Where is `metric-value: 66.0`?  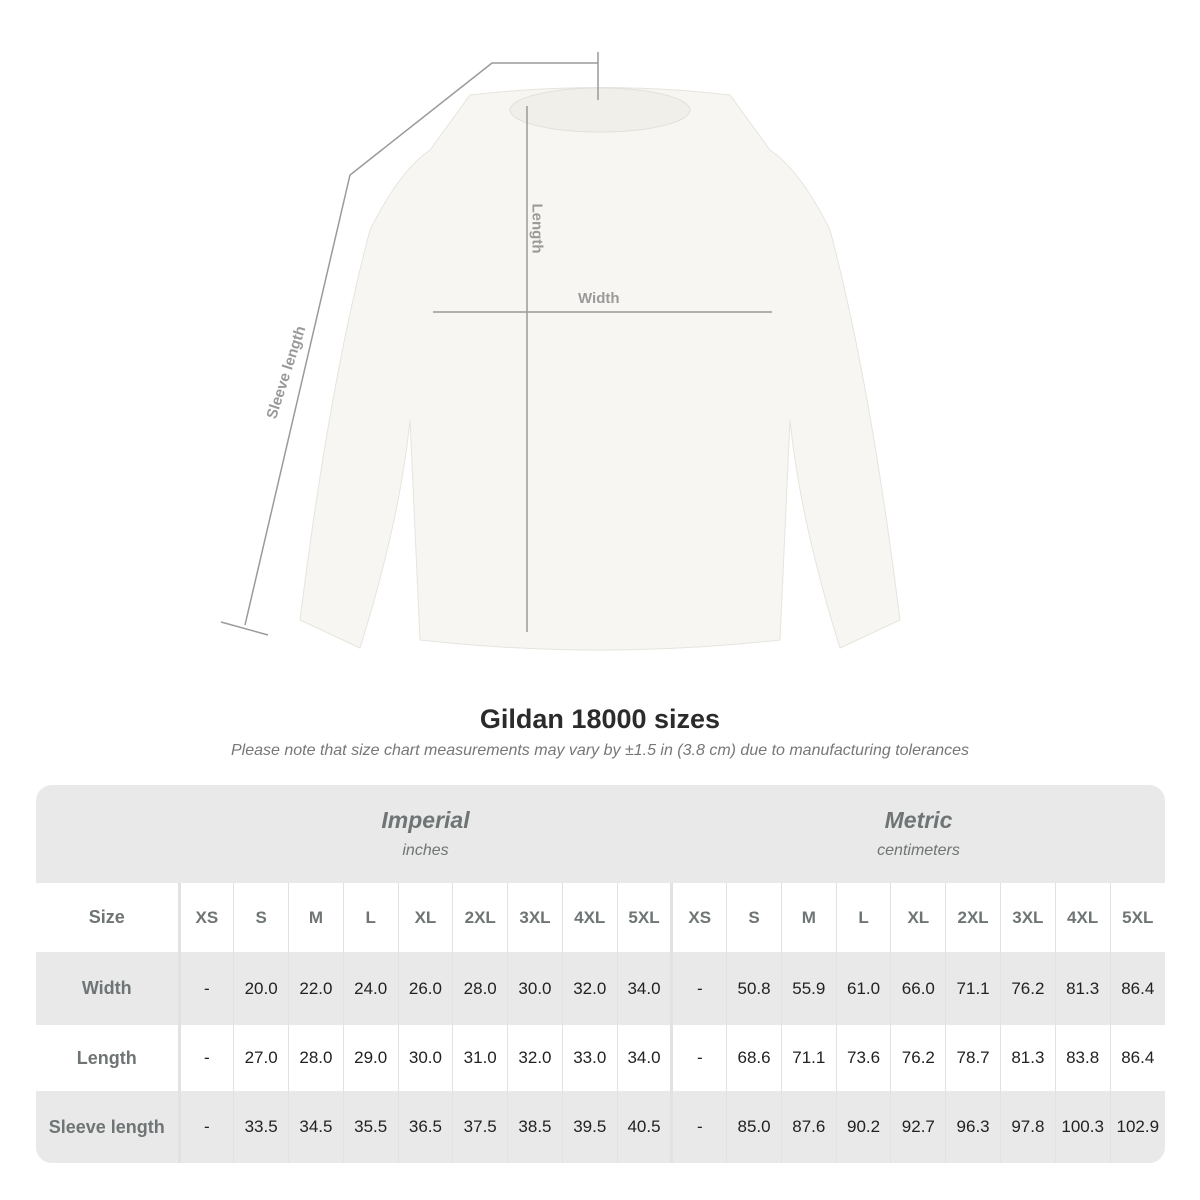
metric-value: 66.0 is located at coordinates (918, 988).